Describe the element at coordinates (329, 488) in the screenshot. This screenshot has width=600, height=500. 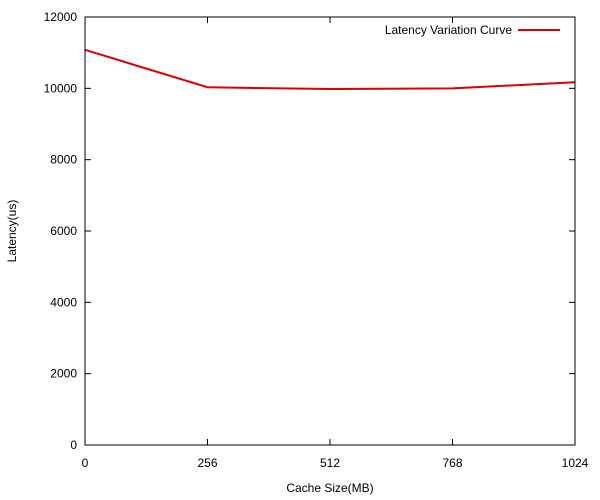
I see `x-axis-label: Cache Size(MB)` at that location.